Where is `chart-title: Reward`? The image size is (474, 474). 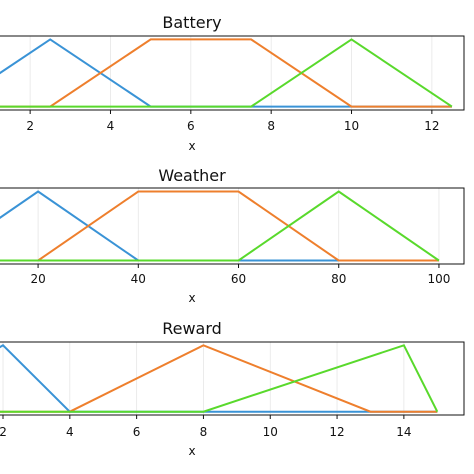
chart-title: Reward is located at coordinates (192, 328).